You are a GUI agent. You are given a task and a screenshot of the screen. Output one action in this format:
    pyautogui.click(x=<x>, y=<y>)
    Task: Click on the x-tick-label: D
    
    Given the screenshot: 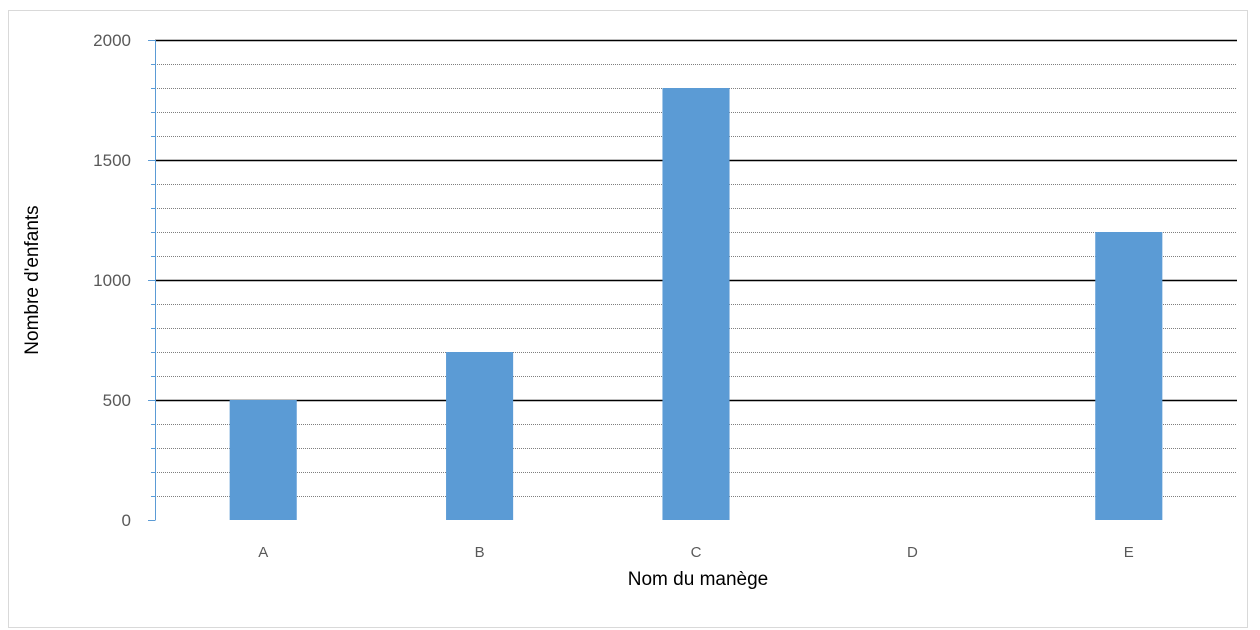 What is the action you would take?
    pyautogui.click(x=912, y=552)
    